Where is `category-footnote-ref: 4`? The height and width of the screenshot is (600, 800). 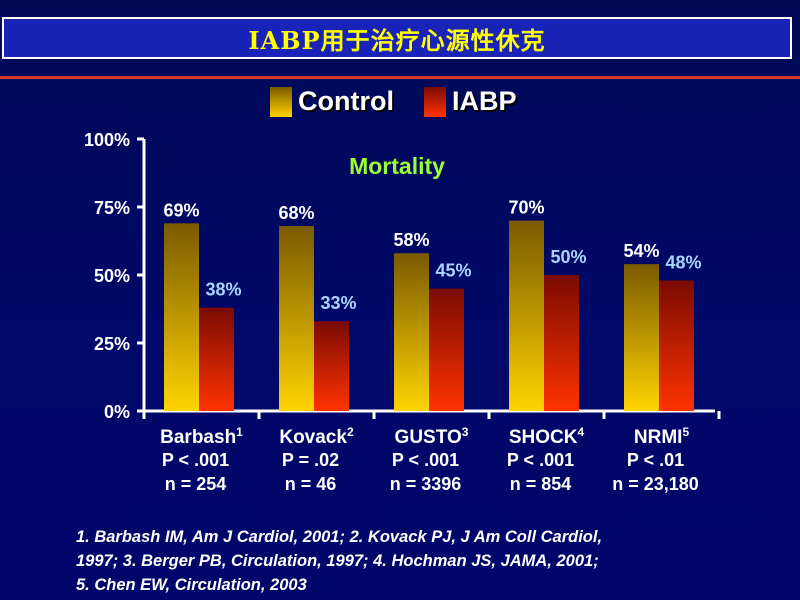
category-footnote-ref: 4 is located at coordinates (580, 432).